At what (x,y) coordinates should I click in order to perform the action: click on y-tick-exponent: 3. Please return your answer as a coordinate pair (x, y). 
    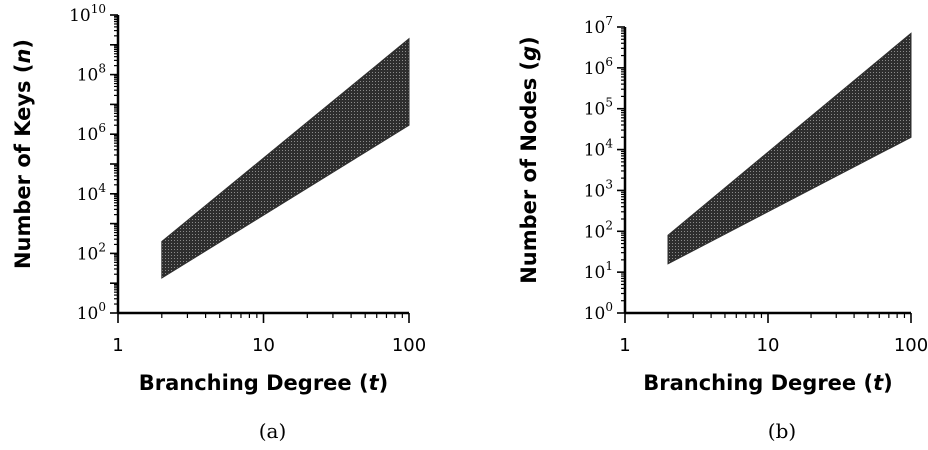
    Looking at the image, I should click on (609, 184).